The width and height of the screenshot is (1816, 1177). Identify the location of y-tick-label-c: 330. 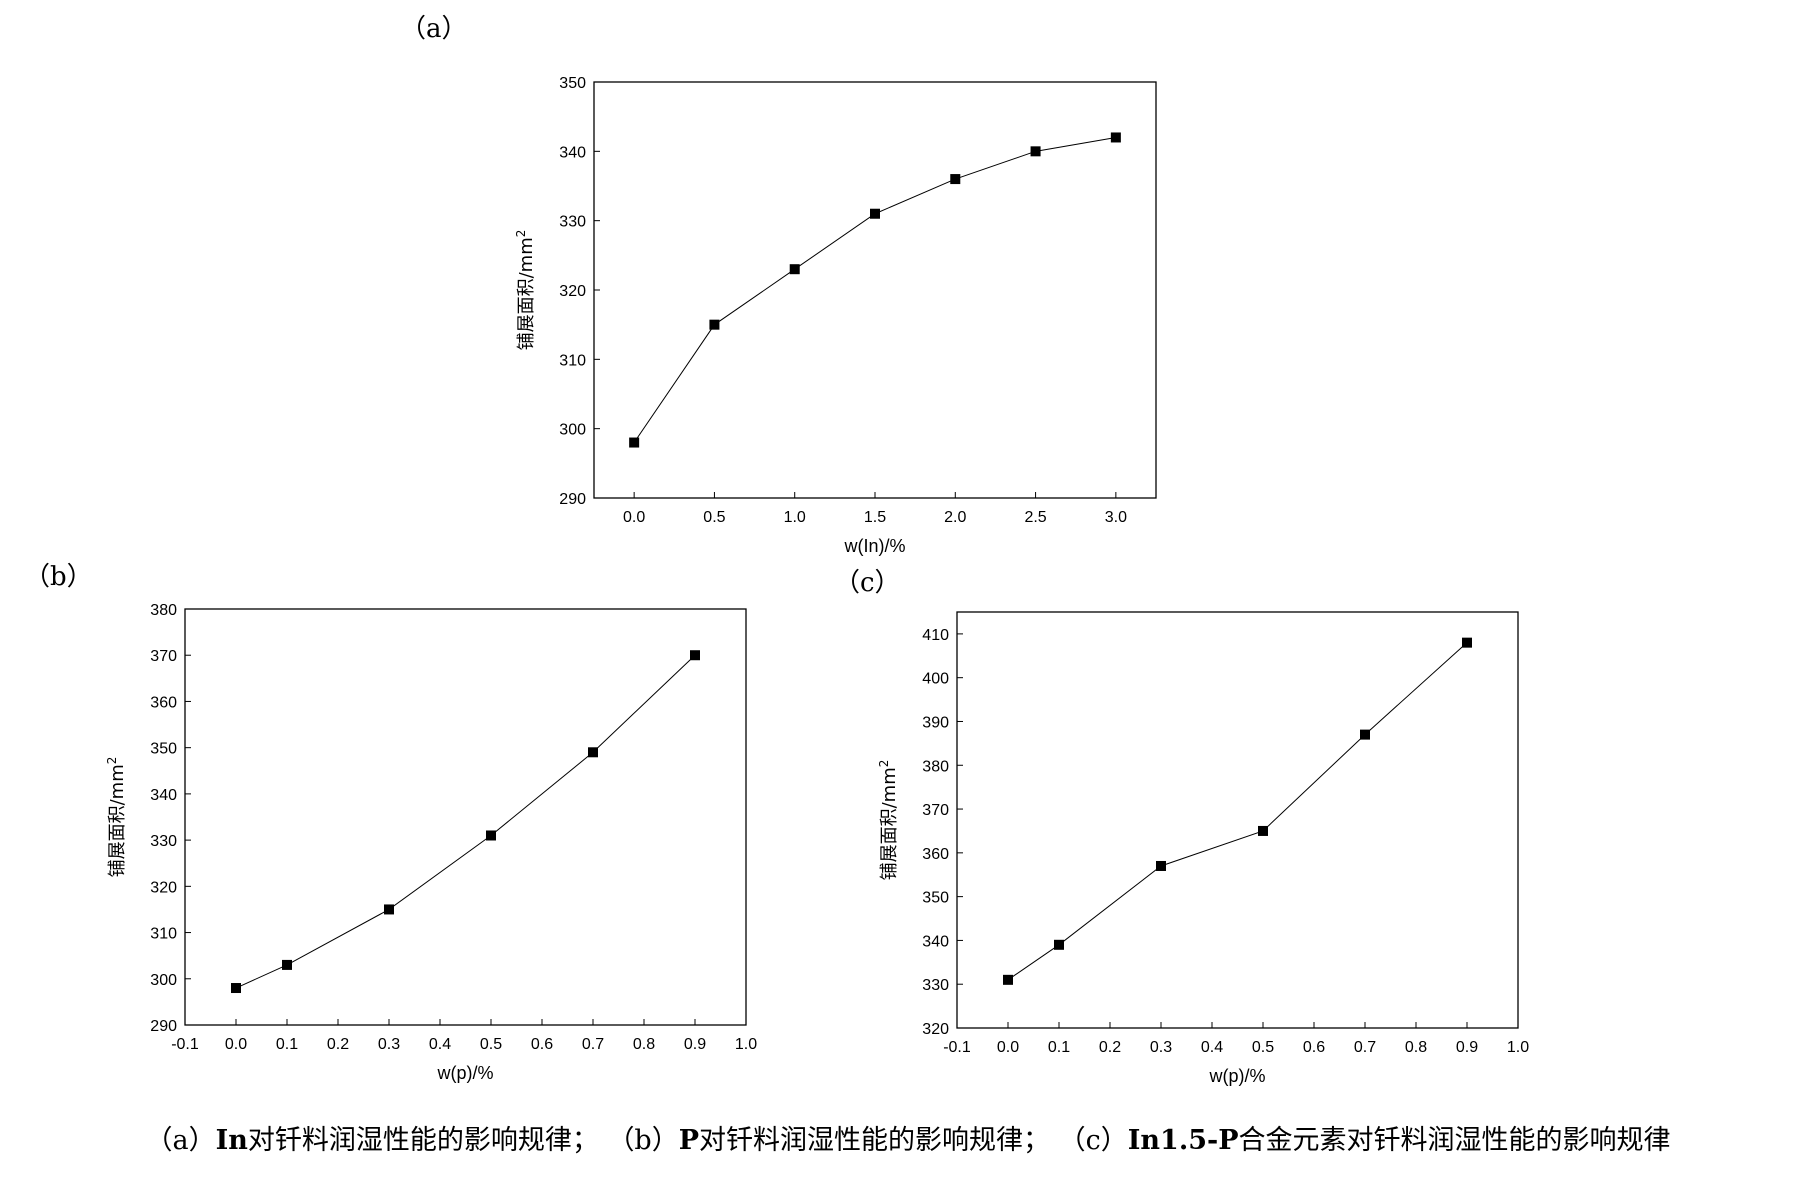
(935, 985).